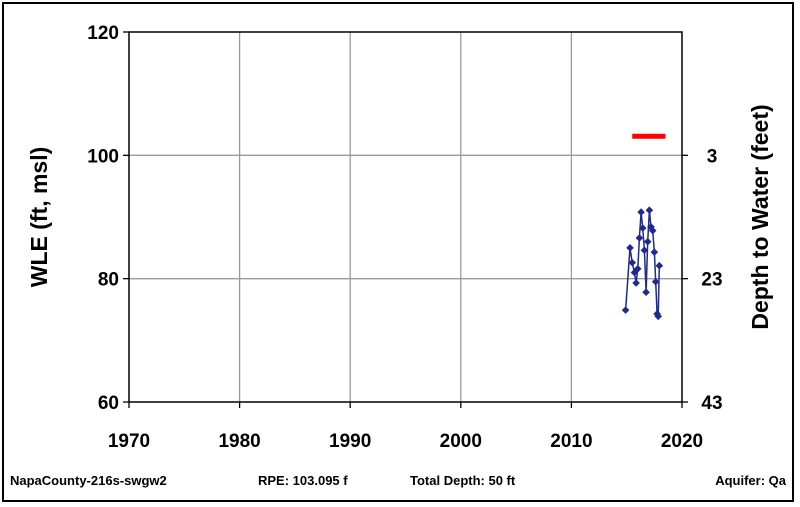 The width and height of the screenshot is (800, 507). What do you see at coordinates (712, 156) in the screenshot?
I see `y-right-tick-label: 3` at bounding box center [712, 156].